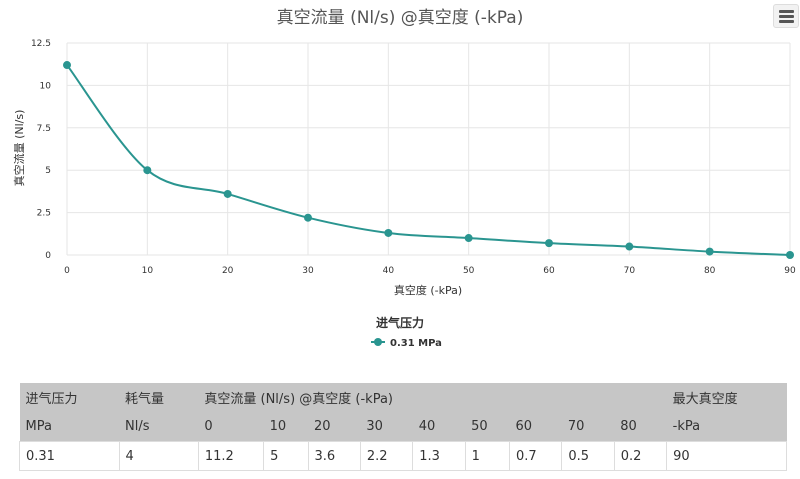 Image resolution: width=800 pixels, height=479 pixels. I want to click on x-tick-label: 60, so click(549, 271).